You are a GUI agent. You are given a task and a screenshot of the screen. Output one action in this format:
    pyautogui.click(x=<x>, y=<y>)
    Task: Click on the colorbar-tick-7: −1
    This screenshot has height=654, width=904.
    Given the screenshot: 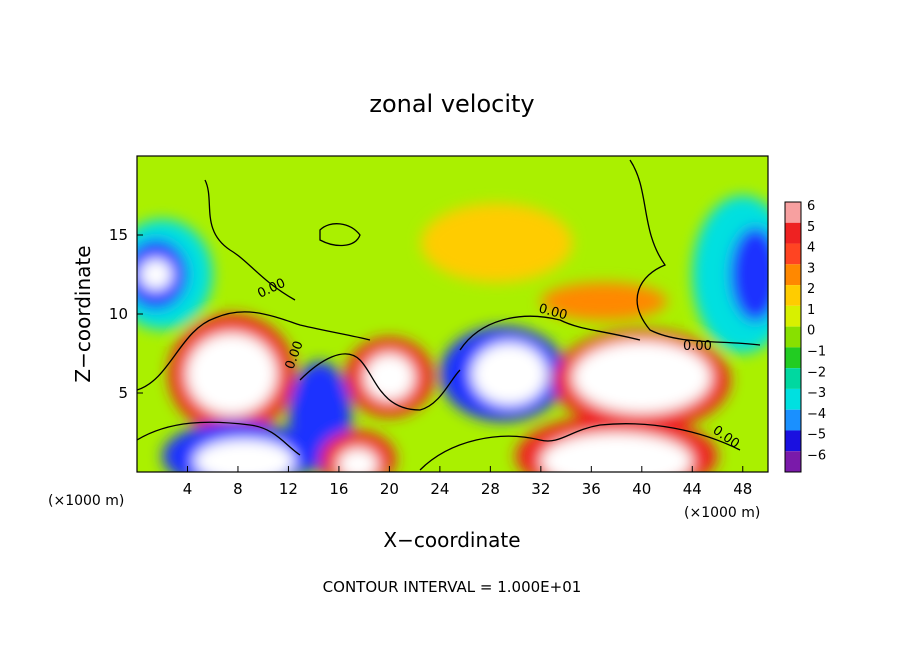 What is the action you would take?
    pyautogui.click(x=816, y=352)
    